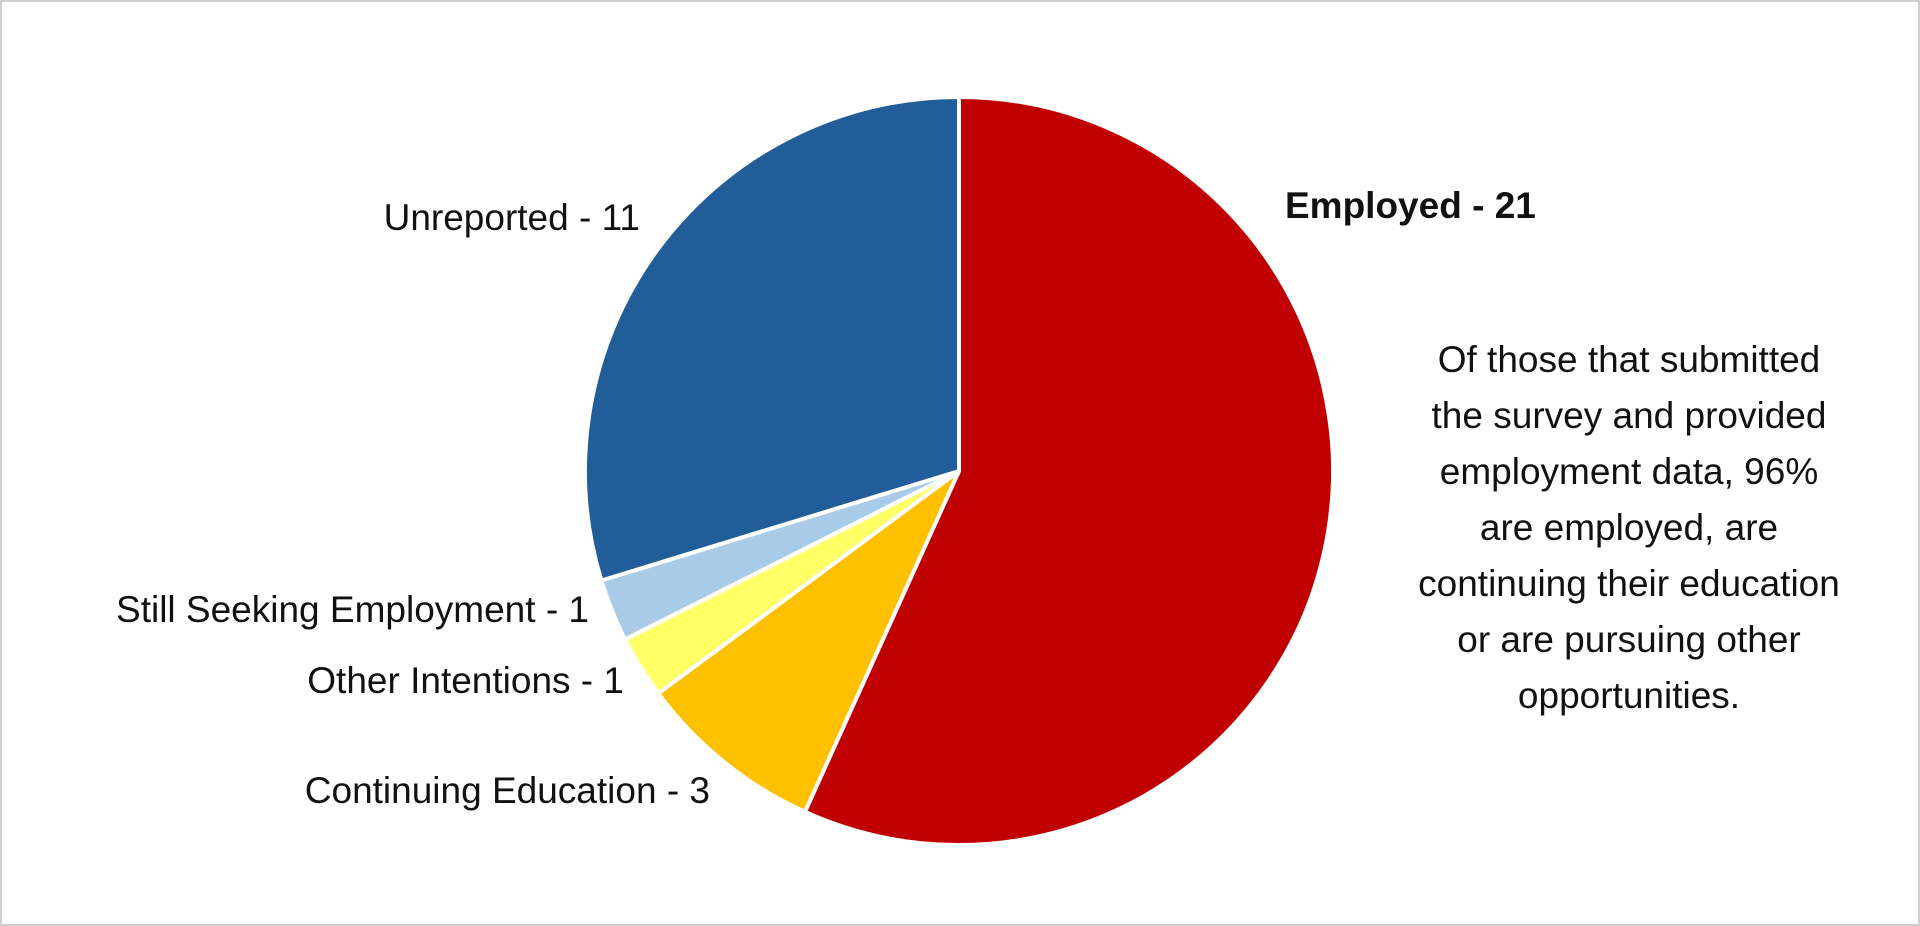 Image resolution: width=1920 pixels, height=926 pixels. What do you see at coordinates (1629, 527) in the screenshot?
I see `annotation-line: are employed, are` at bounding box center [1629, 527].